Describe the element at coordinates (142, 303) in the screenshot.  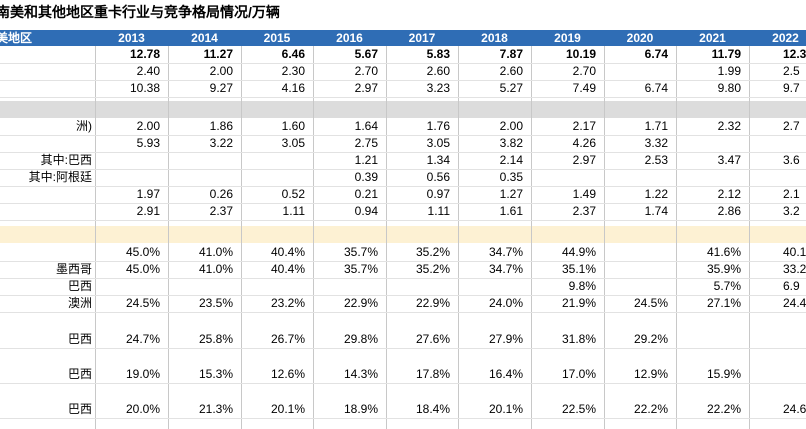
I see `table-cell: 24.5%` at that location.